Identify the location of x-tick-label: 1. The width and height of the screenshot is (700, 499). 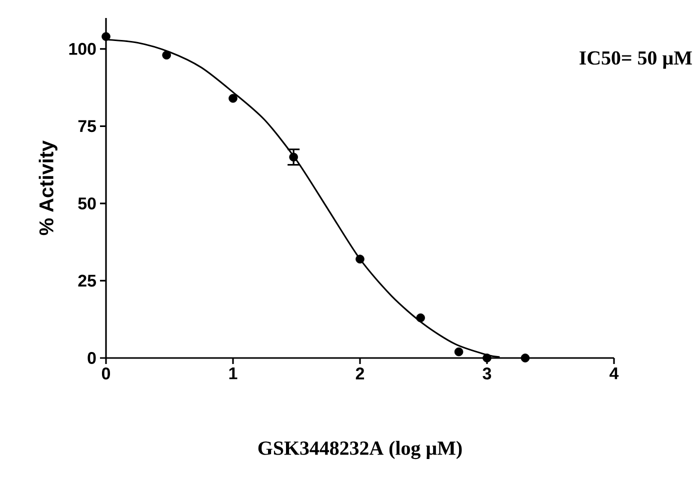
(233, 374).